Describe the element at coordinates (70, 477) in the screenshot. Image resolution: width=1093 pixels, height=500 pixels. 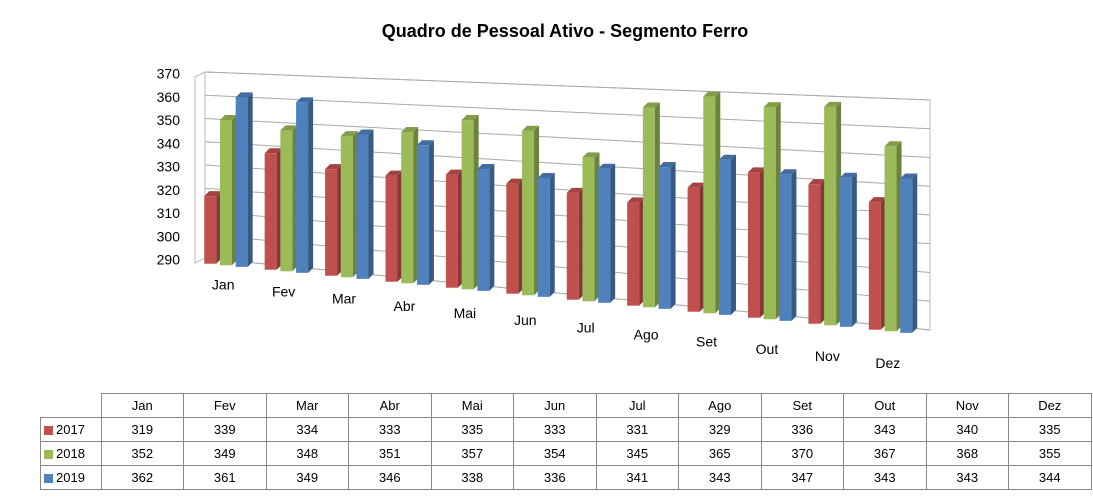
I see `legend-label: 2019` at that location.